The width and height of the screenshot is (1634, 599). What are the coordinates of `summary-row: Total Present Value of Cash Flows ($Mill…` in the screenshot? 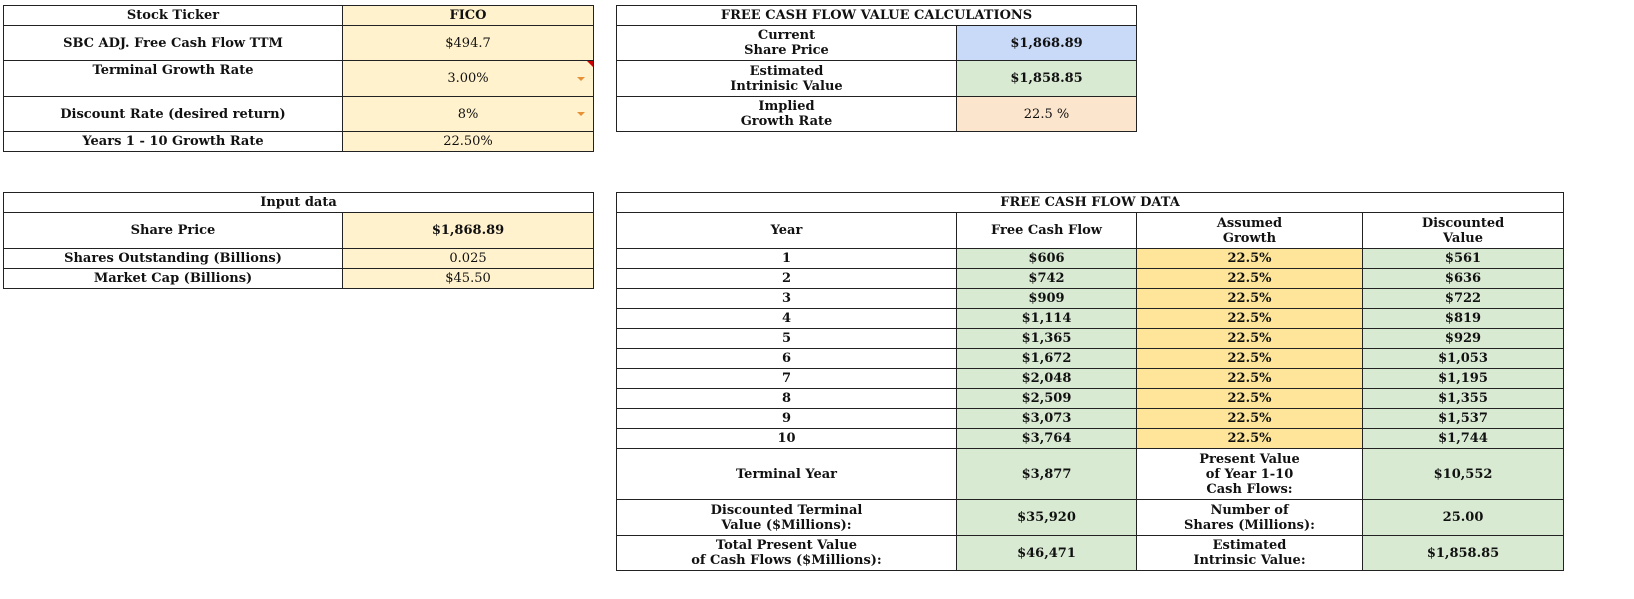 It's located at (1090, 553).